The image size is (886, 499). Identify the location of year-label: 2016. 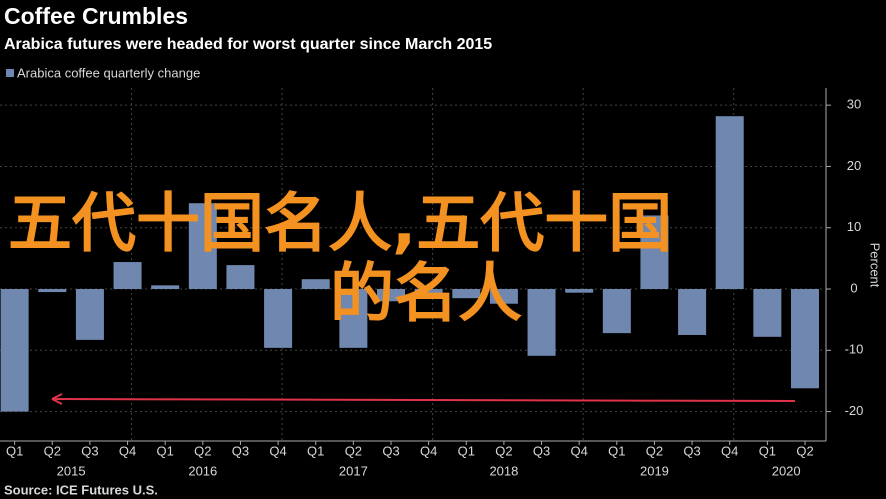
(202, 470).